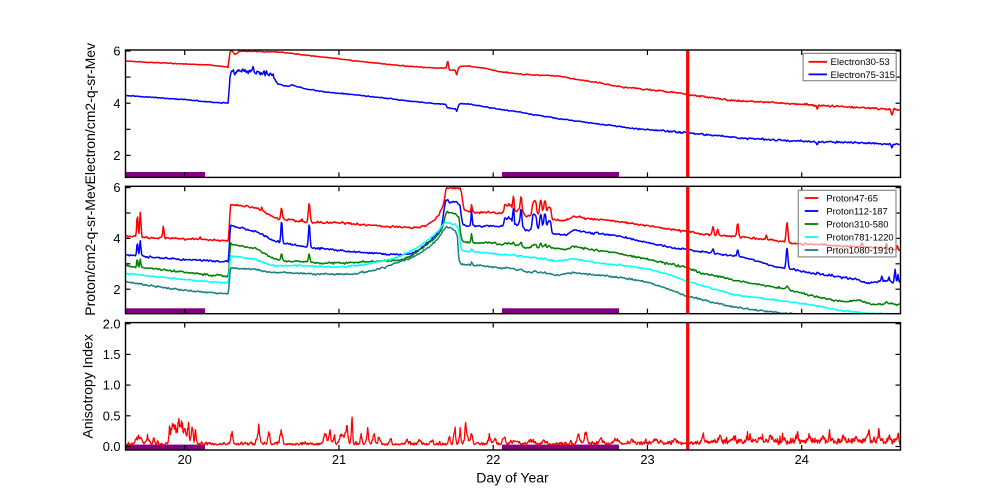  What do you see at coordinates (856, 210) in the screenshot?
I see `svg-text: Proton112-187` at bounding box center [856, 210].